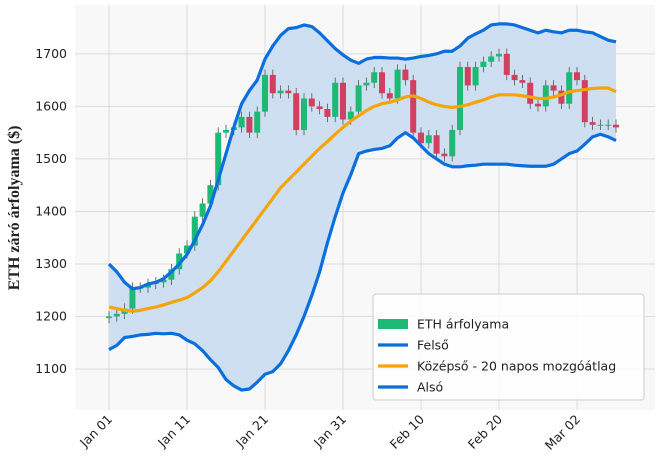  What do you see at coordinates (463, 324) in the screenshot?
I see `legend-label: ETH árfolyama` at bounding box center [463, 324].